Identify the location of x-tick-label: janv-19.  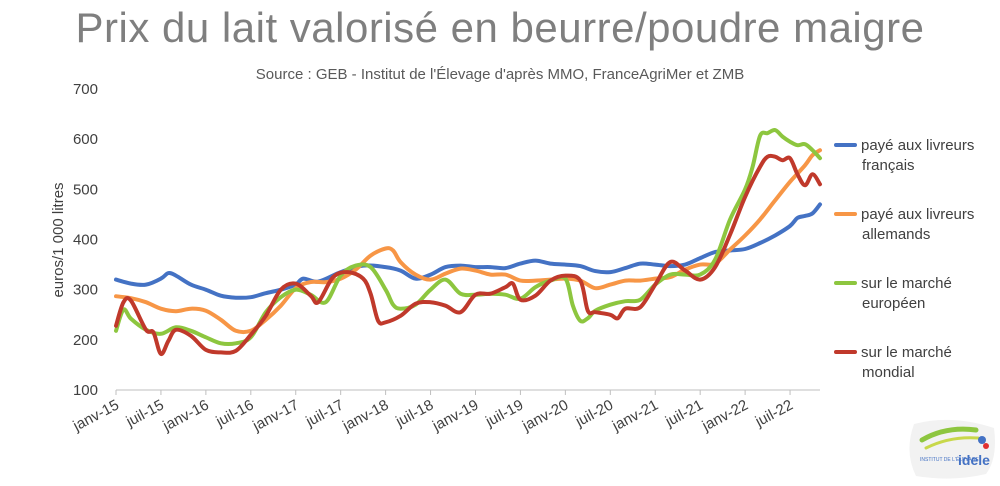
(455, 416).